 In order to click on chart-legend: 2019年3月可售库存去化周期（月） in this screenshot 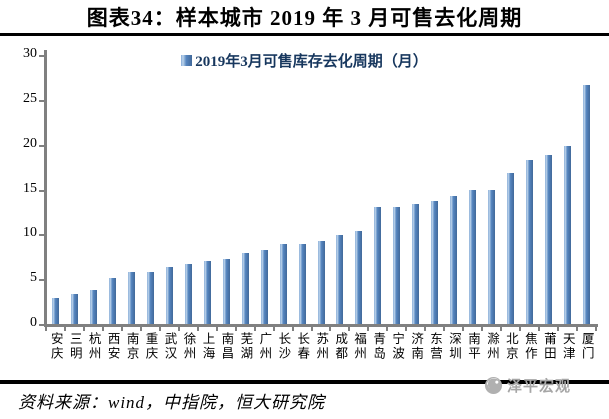, I will do `click(304, 60)`.